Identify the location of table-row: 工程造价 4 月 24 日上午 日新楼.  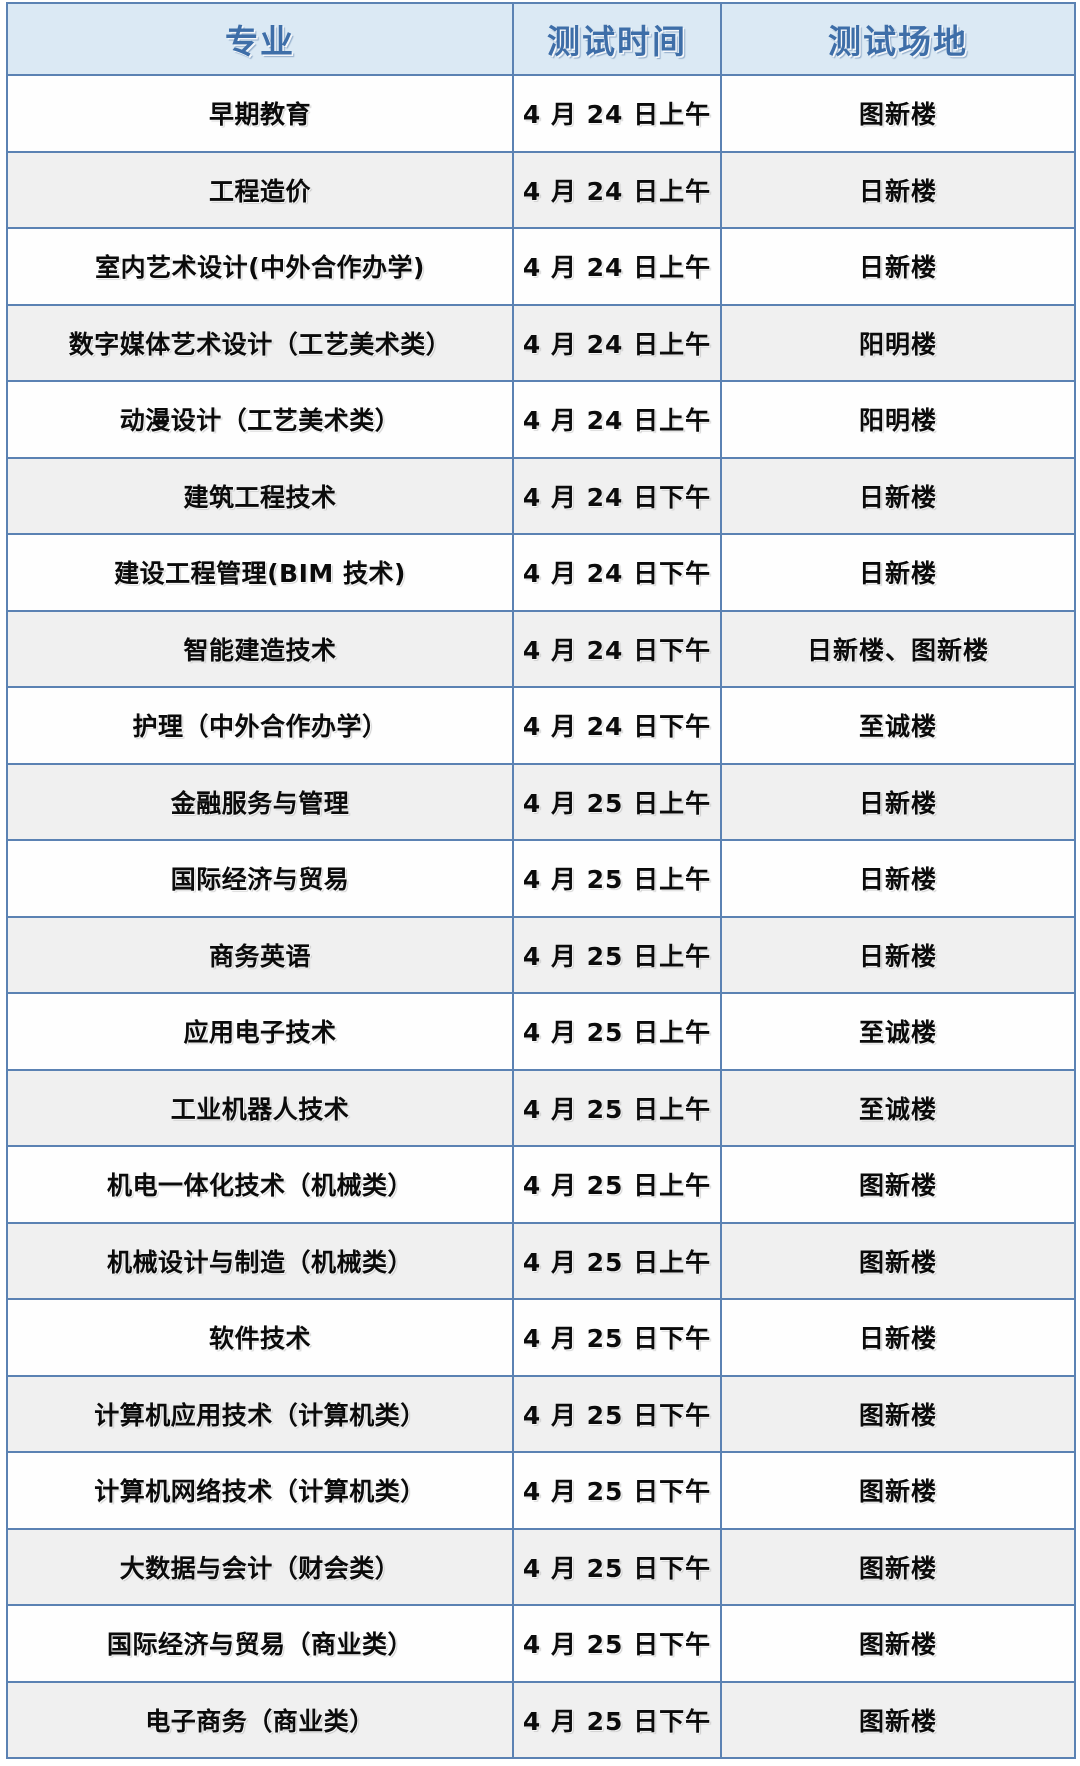
(541, 189).